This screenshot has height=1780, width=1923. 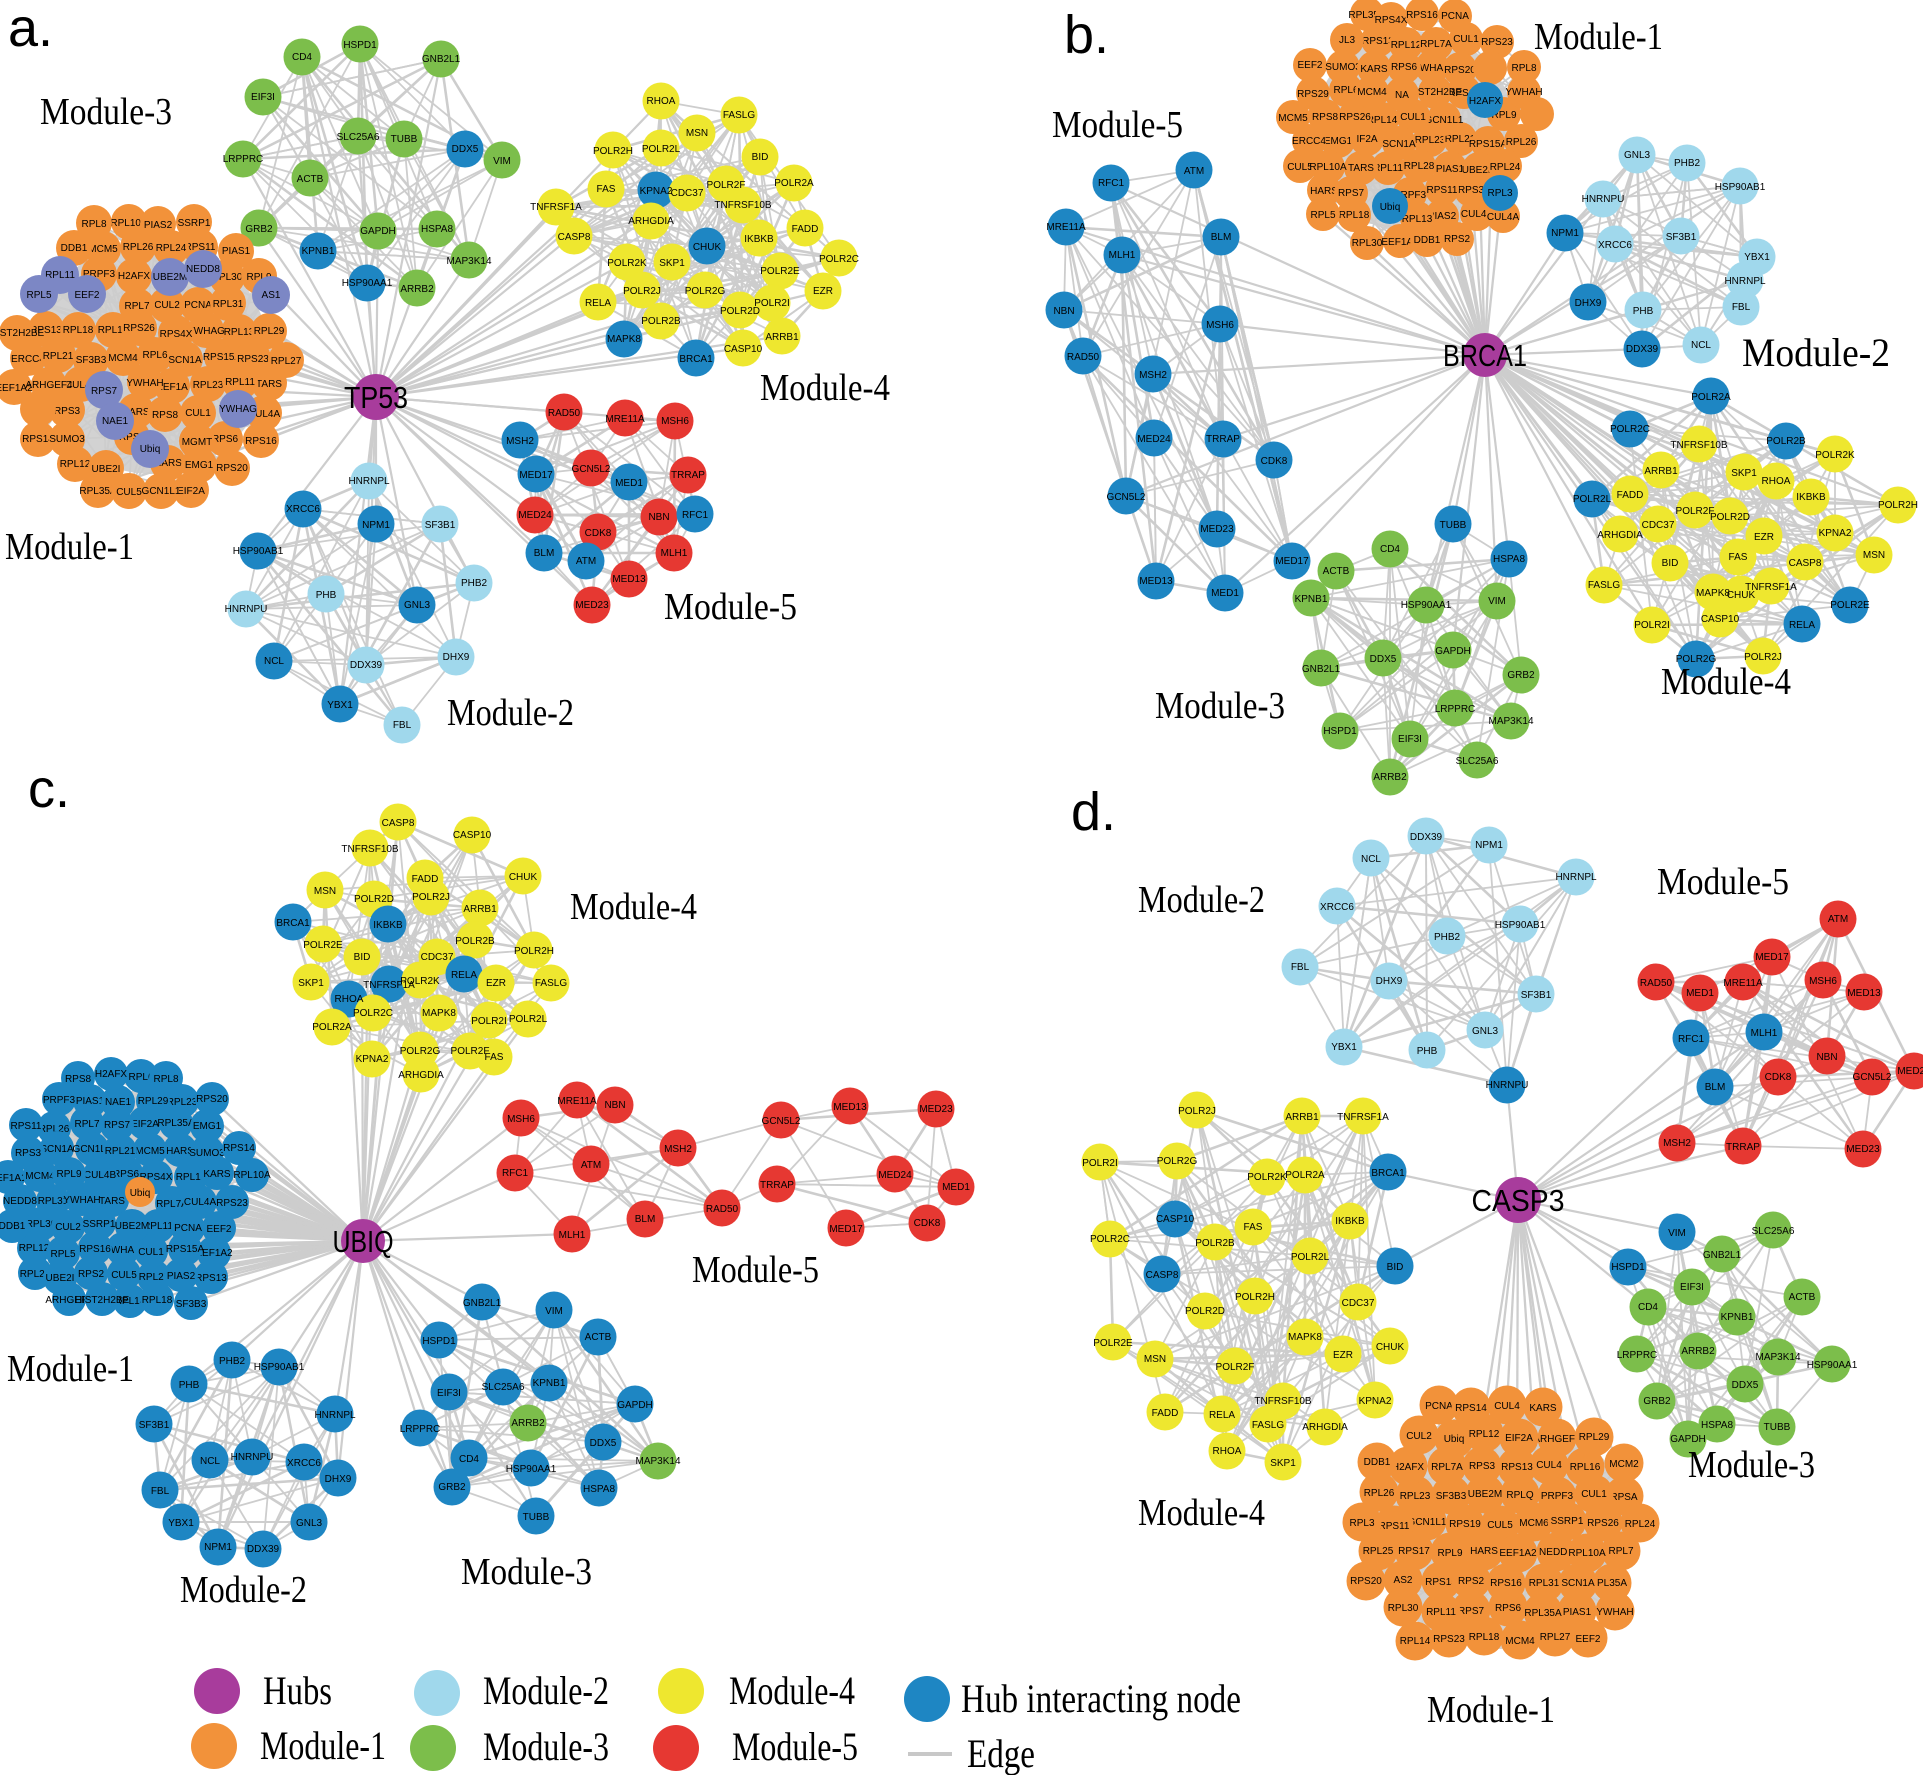 I want to click on svg-text: PHB, so click(x=326, y=595).